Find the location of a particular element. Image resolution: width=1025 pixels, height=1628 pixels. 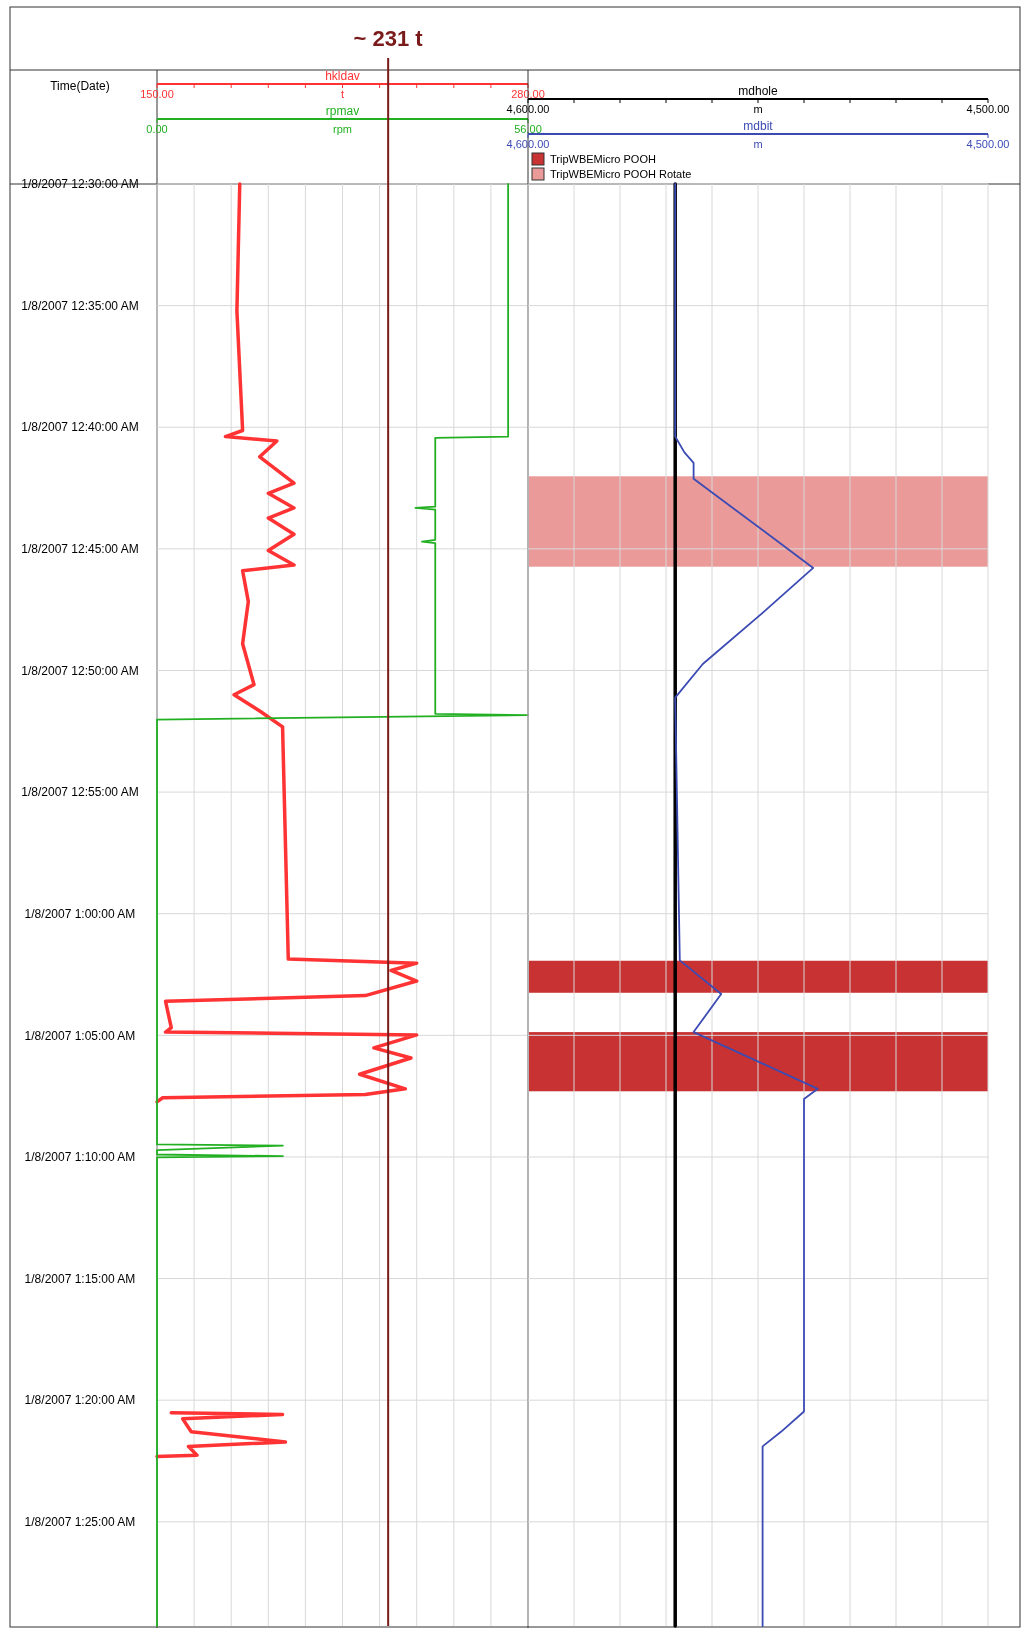

text: hkldav is located at coordinates (342, 76).